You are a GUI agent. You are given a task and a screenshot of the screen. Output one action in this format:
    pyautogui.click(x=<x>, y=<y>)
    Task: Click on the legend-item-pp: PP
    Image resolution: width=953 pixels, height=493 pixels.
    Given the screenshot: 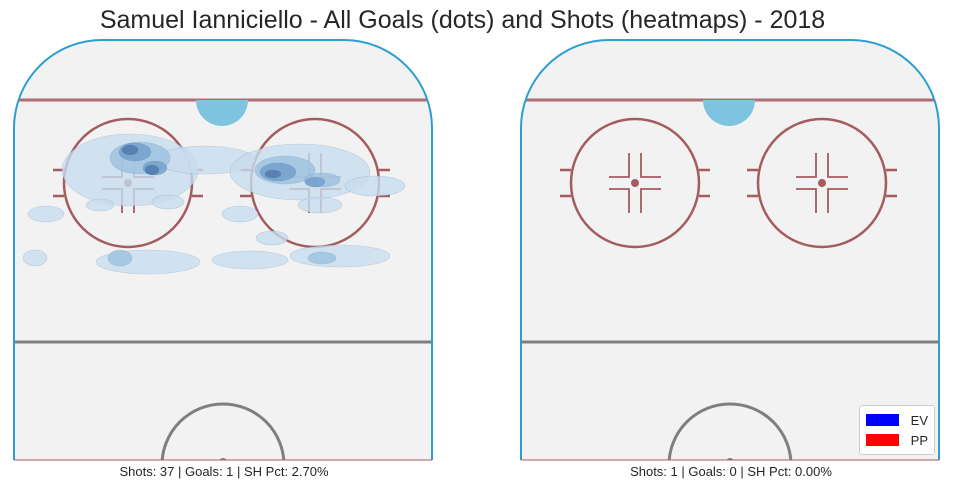 What is the action you would take?
    pyautogui.click(x=897, y=440)
    